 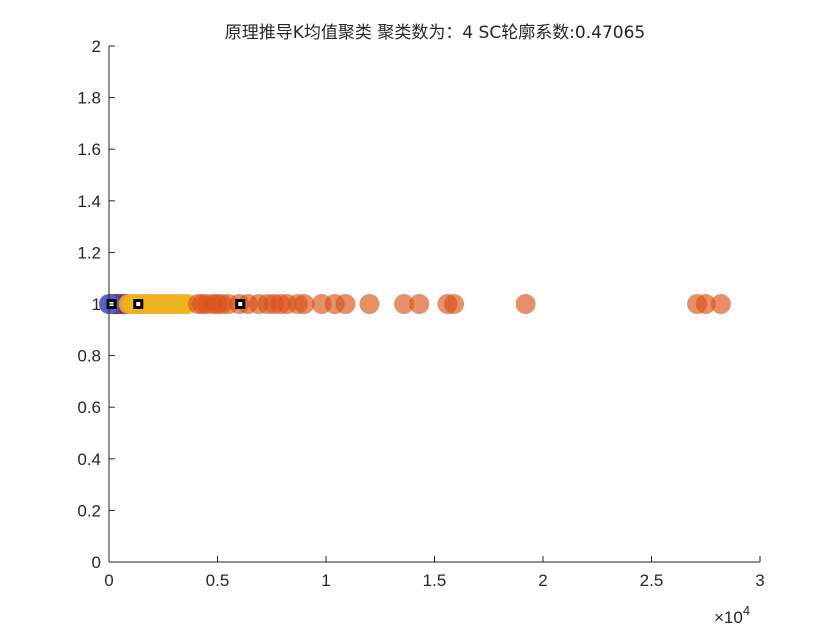 I want to click on x-tick-label: 2.5, so click(x=652, y=580).